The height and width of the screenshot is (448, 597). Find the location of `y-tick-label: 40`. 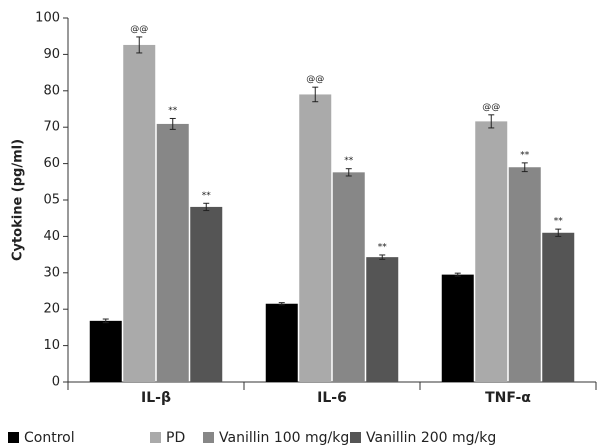

y-tick-label: 40 is located at coordinates (51, 236).